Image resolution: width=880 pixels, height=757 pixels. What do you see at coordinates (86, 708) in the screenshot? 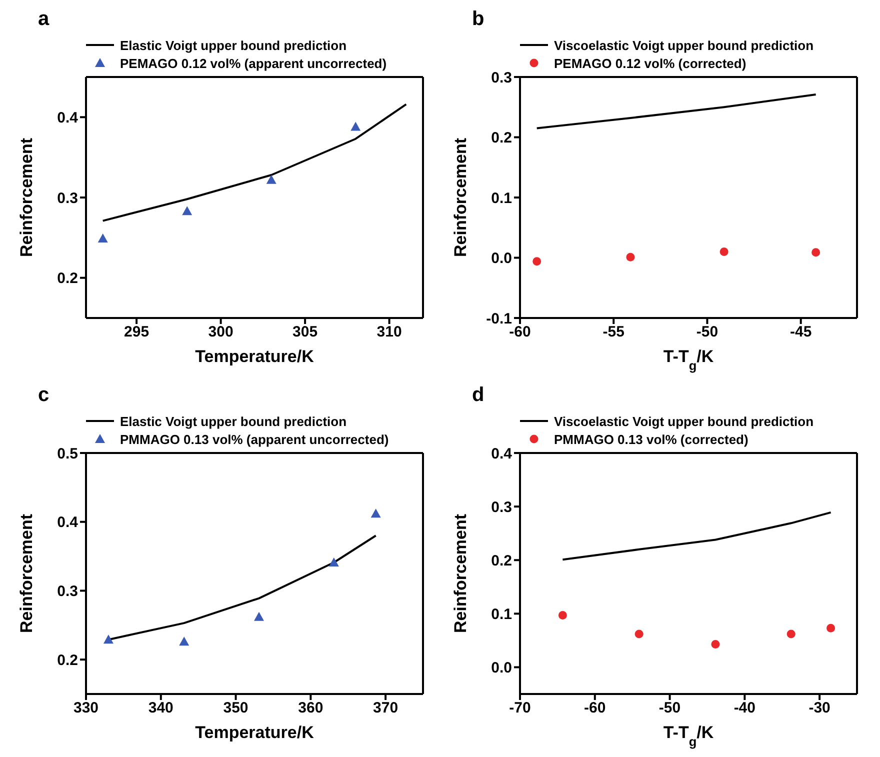
I see `x-tick-label: 330` at bounding box center [86, 708].